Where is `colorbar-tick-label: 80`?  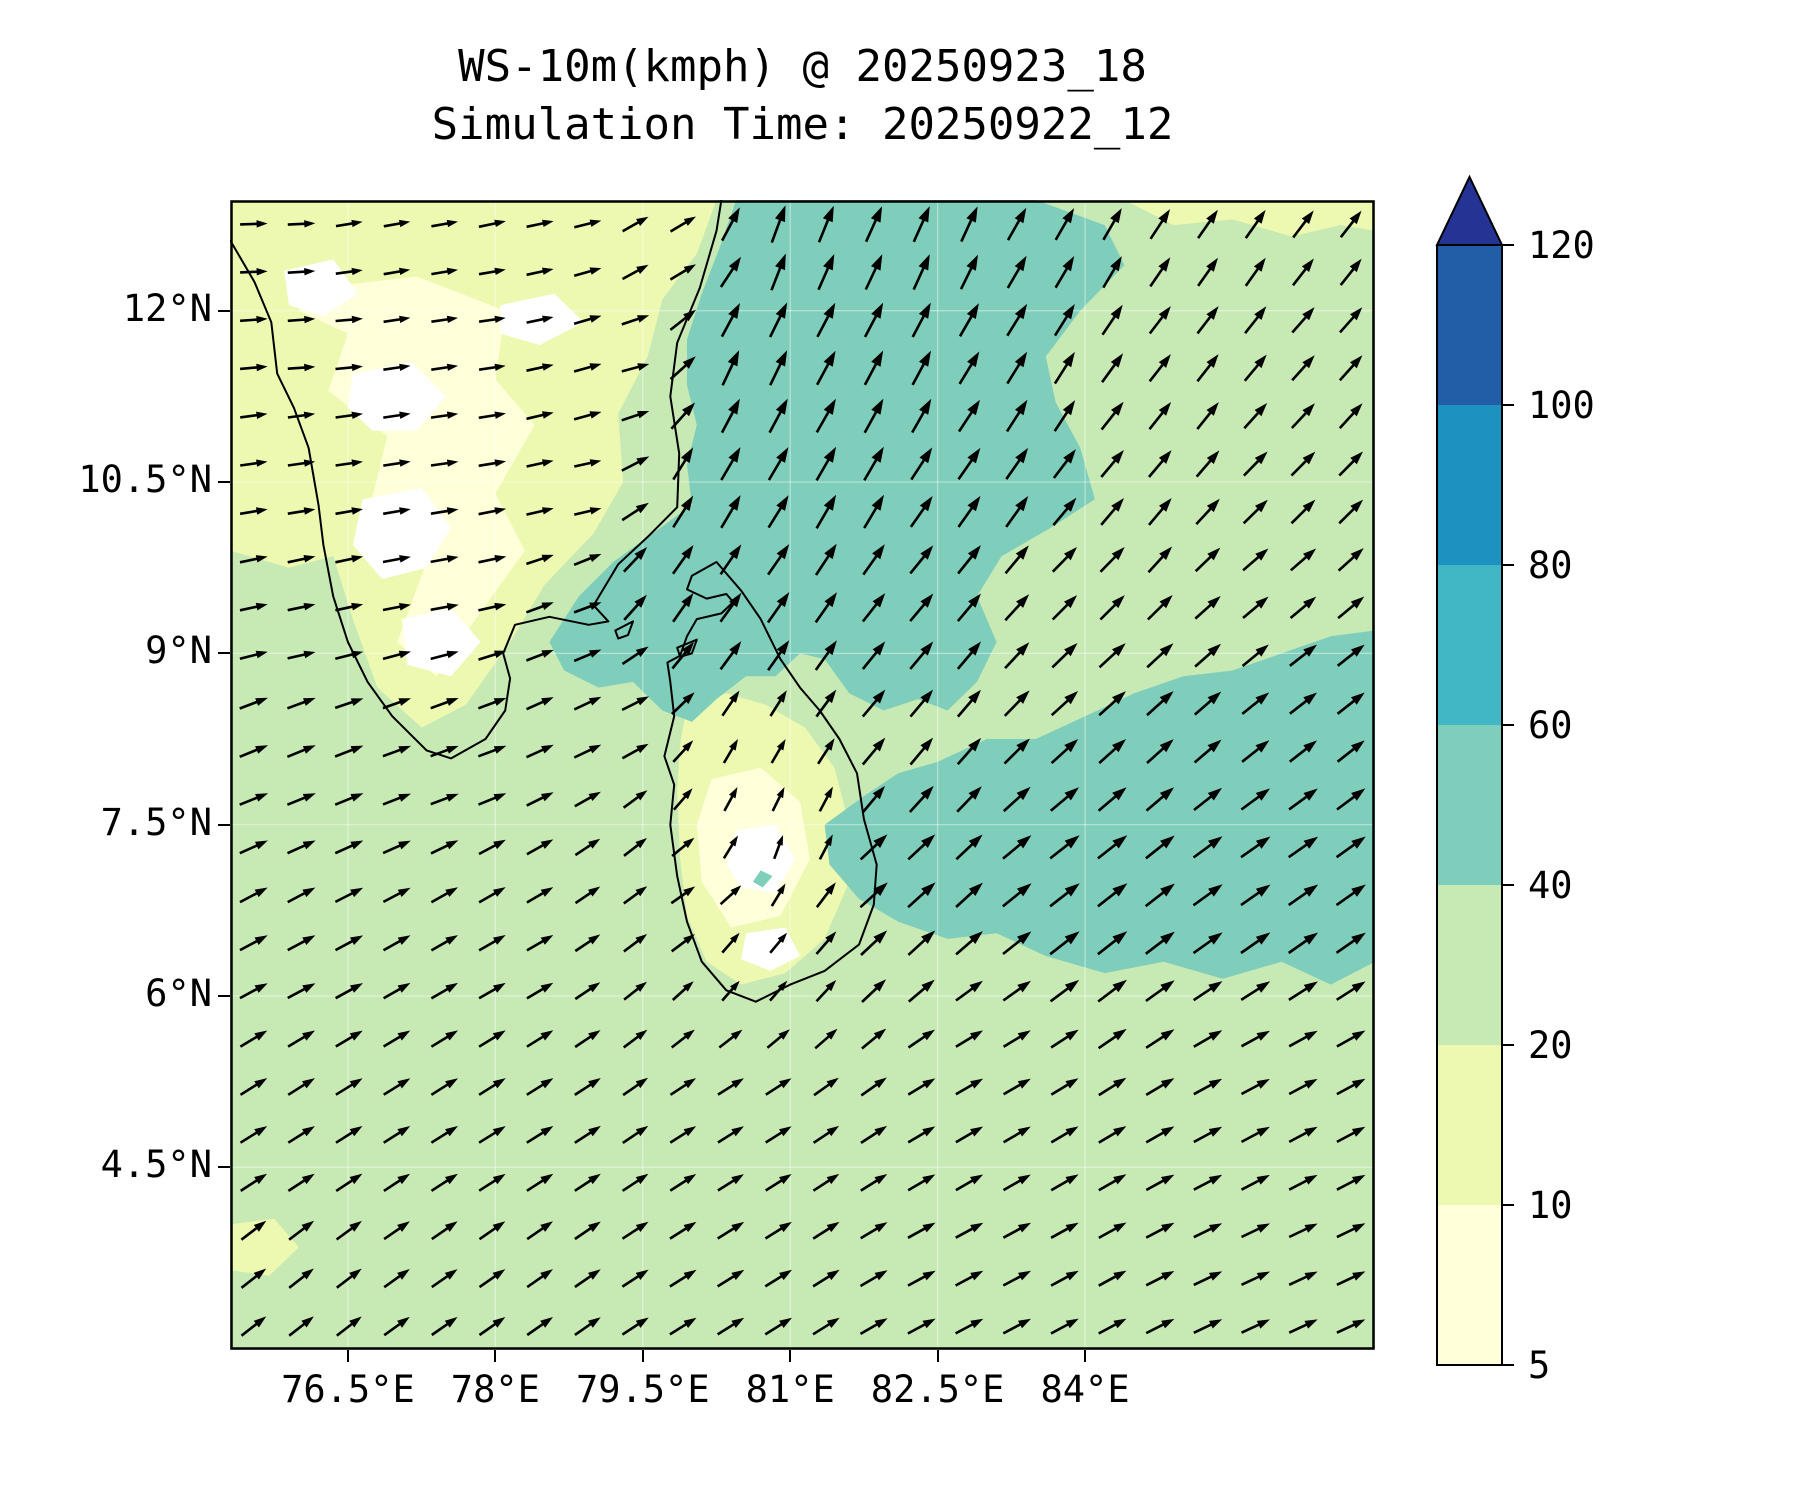 colorbar-tick-label: 80 is located at coordinates (1550, 565).